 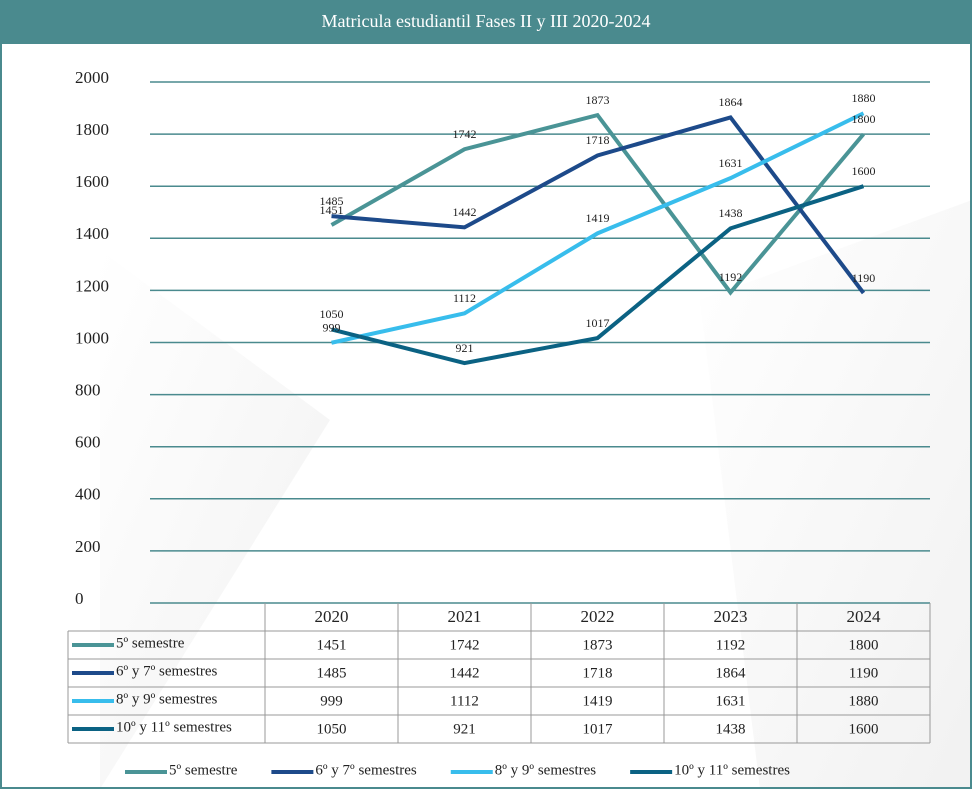 What do you see at coordinates (92, 285) in the screenshot?
I see `y-tick-label: 1200` at bounding box center [92, 285].